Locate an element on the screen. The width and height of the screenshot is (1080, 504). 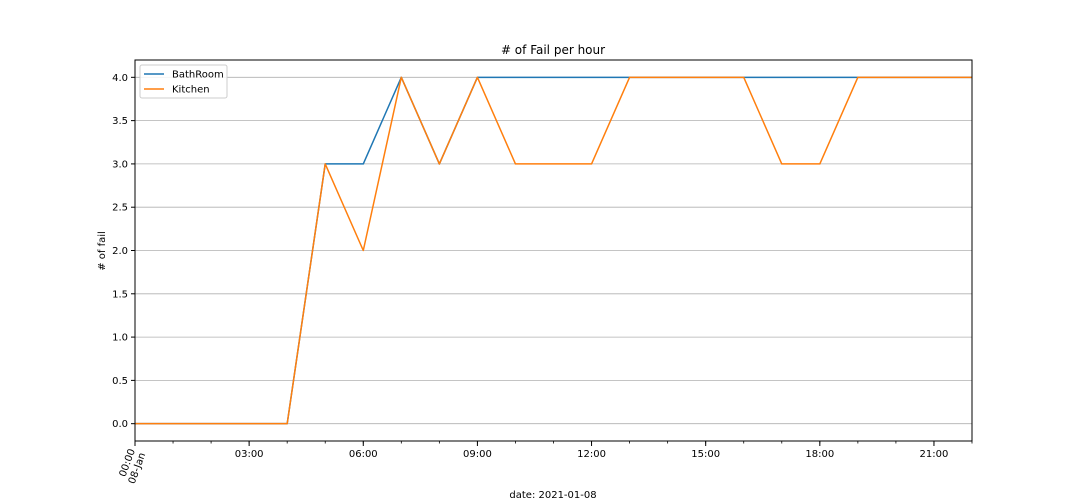
x-tick-label: 09:00 is located at coordinates (477, 454).